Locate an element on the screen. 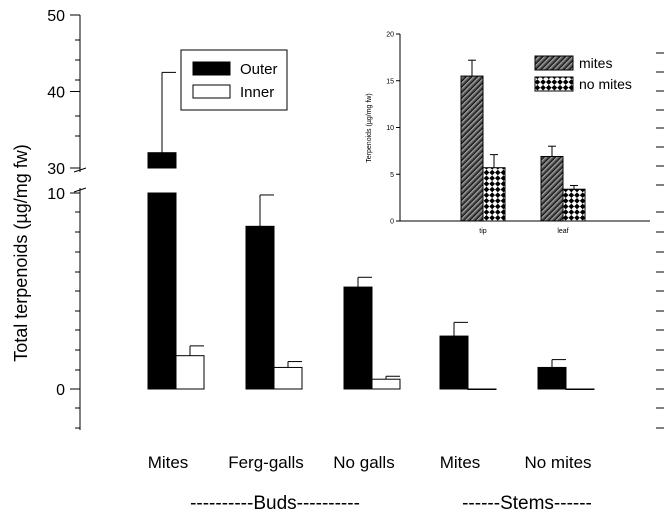  category-label: Ferg-galls is located at coordinates (266, 462).